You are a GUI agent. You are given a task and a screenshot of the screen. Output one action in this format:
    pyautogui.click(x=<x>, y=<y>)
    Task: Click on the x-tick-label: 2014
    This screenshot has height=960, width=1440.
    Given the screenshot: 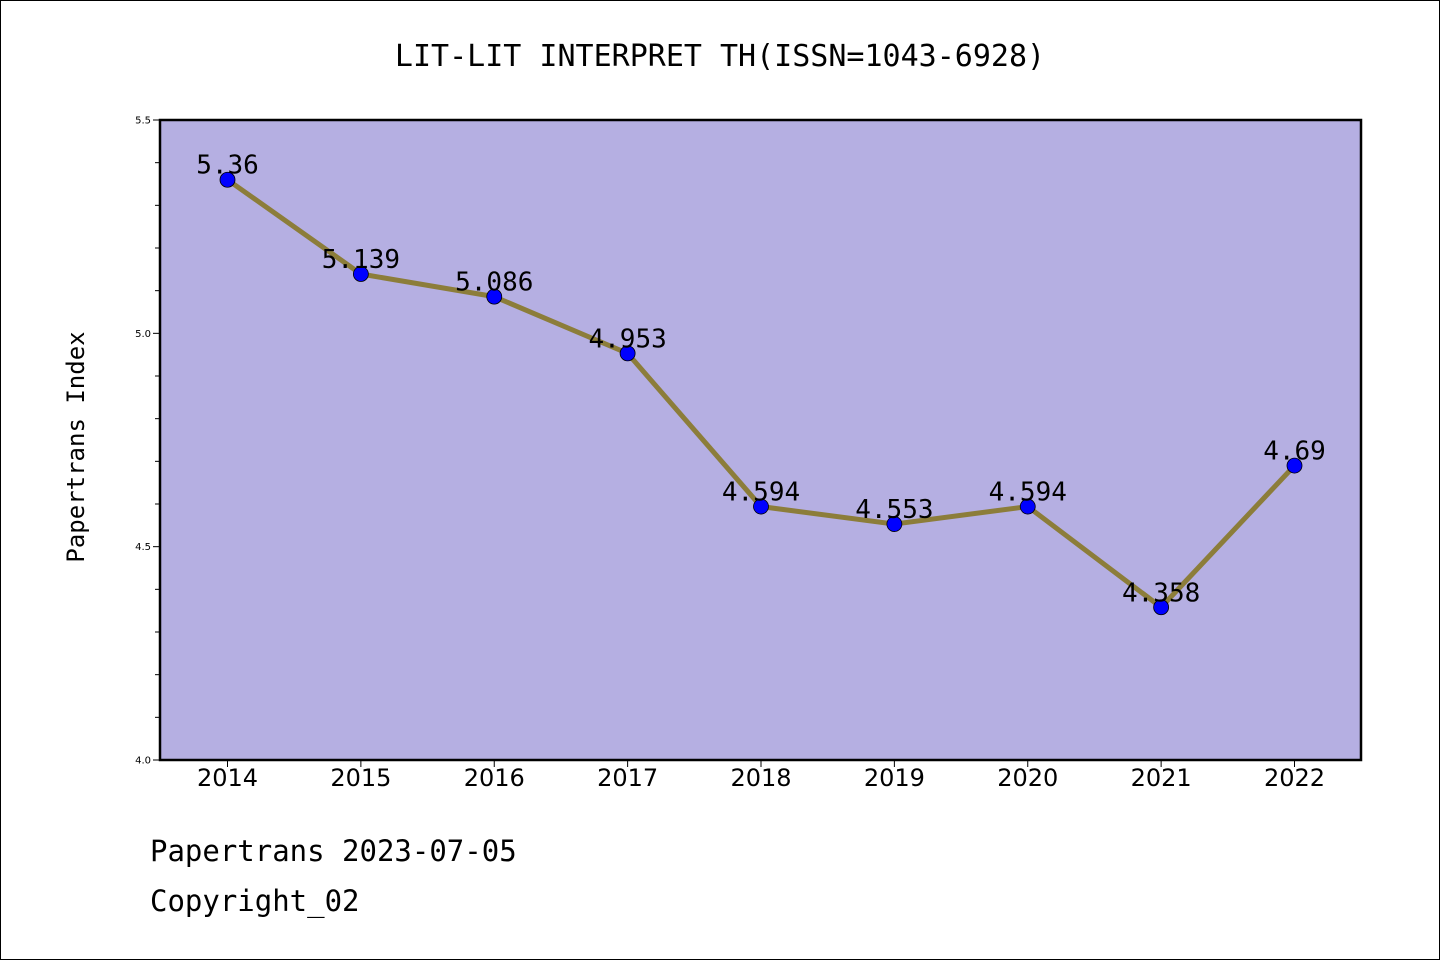 What is the action you would take?
    pyautogui.click(x=227, y=778)
    